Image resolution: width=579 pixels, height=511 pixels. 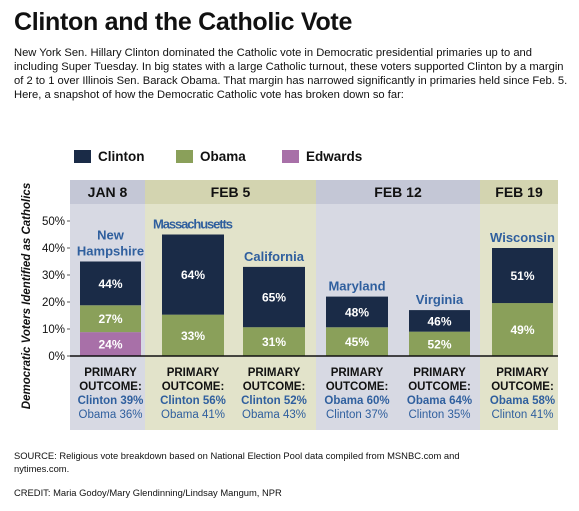 I want to click on legend-item-clinton: Clinton, so click(x=109, y=156).